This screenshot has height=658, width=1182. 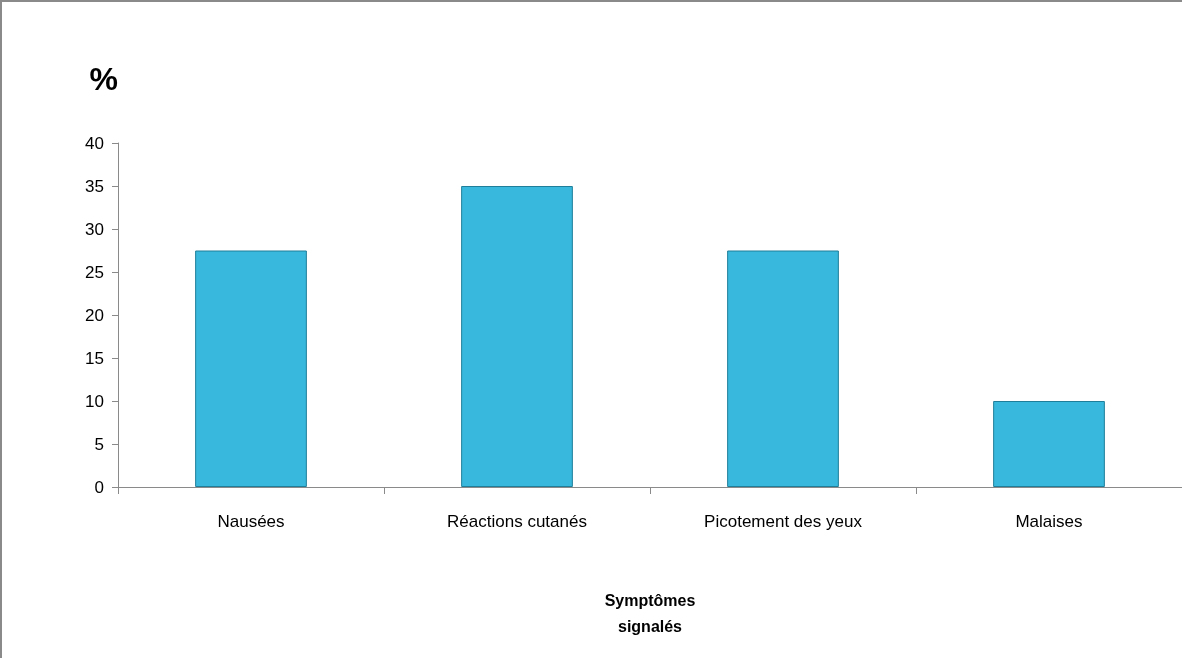 I want to click on y-tick-label: 35, so click(x=94, y=186).